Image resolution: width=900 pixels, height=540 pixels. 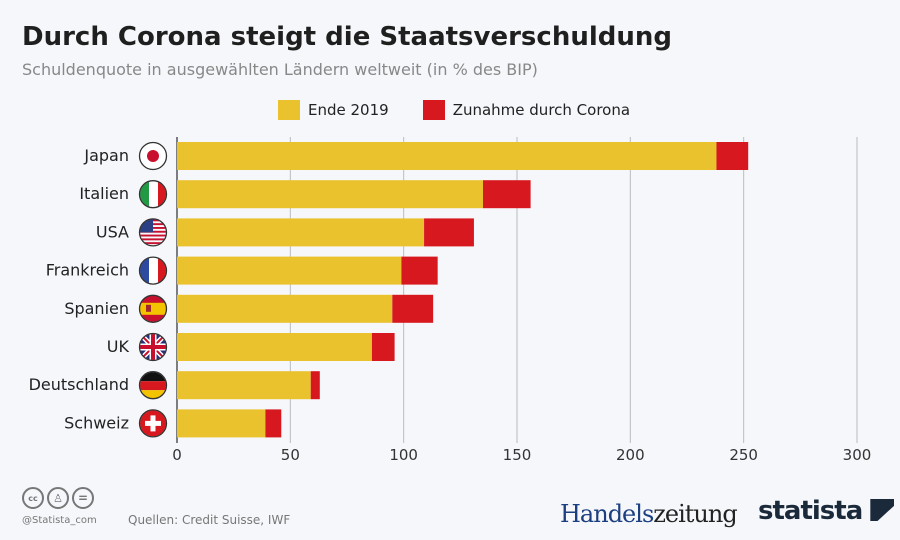 What do you see at coordinates (79, 384) in the screenshot?
I see `category-label: Deutschland` at bounding box center [79, 384].